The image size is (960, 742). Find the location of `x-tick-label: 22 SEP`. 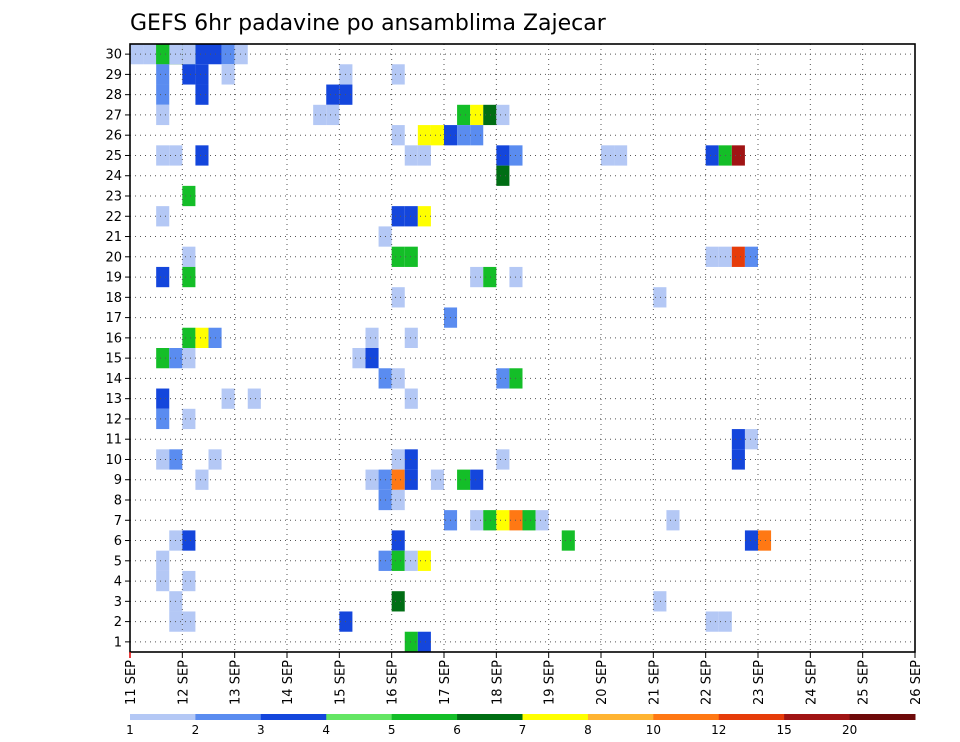

x-tick-label: 22 SEP is located at coordinates (707, 682).